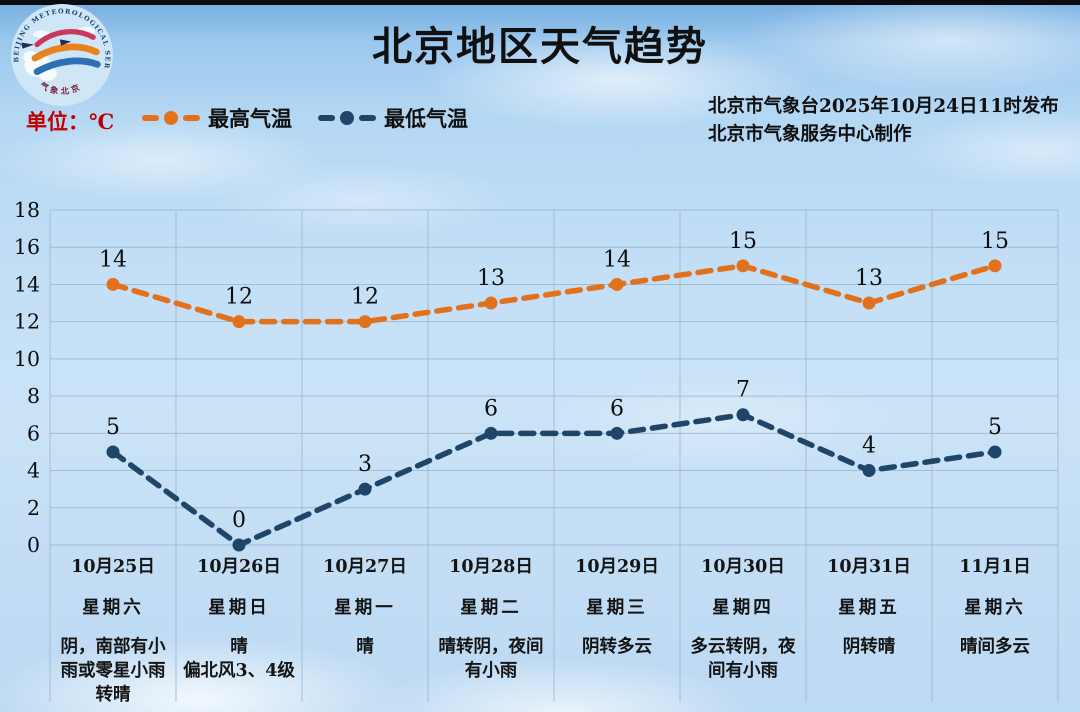  What do you see at coordinates (617, 608) in the screenshot?
I see `day-weekday: 星期三` at bounding box center [617, 608].